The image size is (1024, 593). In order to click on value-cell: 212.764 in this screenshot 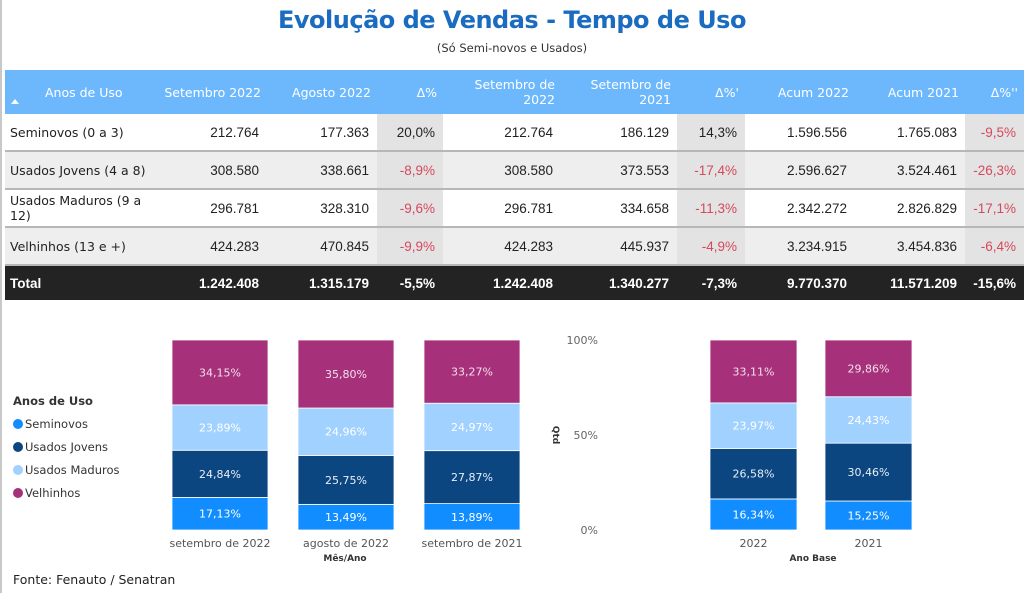, I will do `click(214, 133)`.